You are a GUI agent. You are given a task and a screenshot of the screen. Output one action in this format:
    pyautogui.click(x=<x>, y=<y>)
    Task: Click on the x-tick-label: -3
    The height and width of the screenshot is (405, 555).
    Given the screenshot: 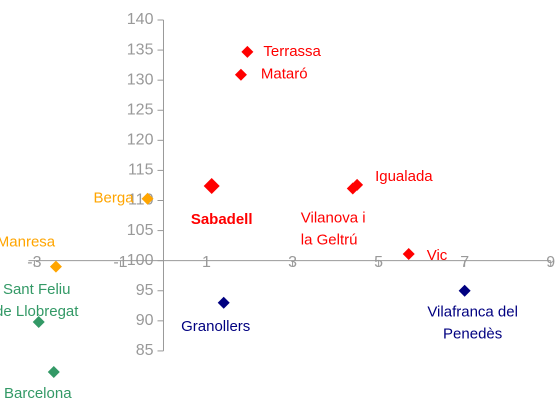 What is the action you would take?
    pyautogui.click(x=34, y=262)
    